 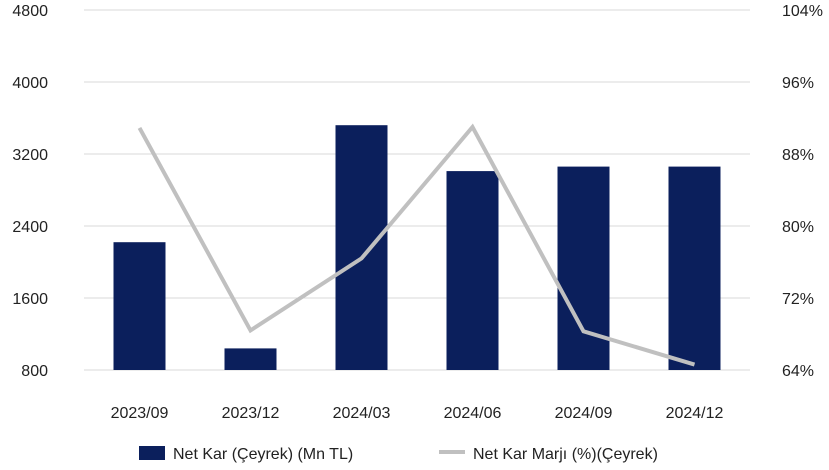 I want to click on legend-swatch-bar, so click(x=152, y=453).